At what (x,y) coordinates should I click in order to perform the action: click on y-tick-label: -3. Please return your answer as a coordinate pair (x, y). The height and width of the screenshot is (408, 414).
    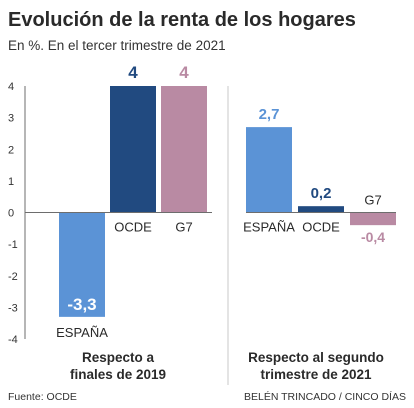
    Looking at the image, I should click on (13, 308).